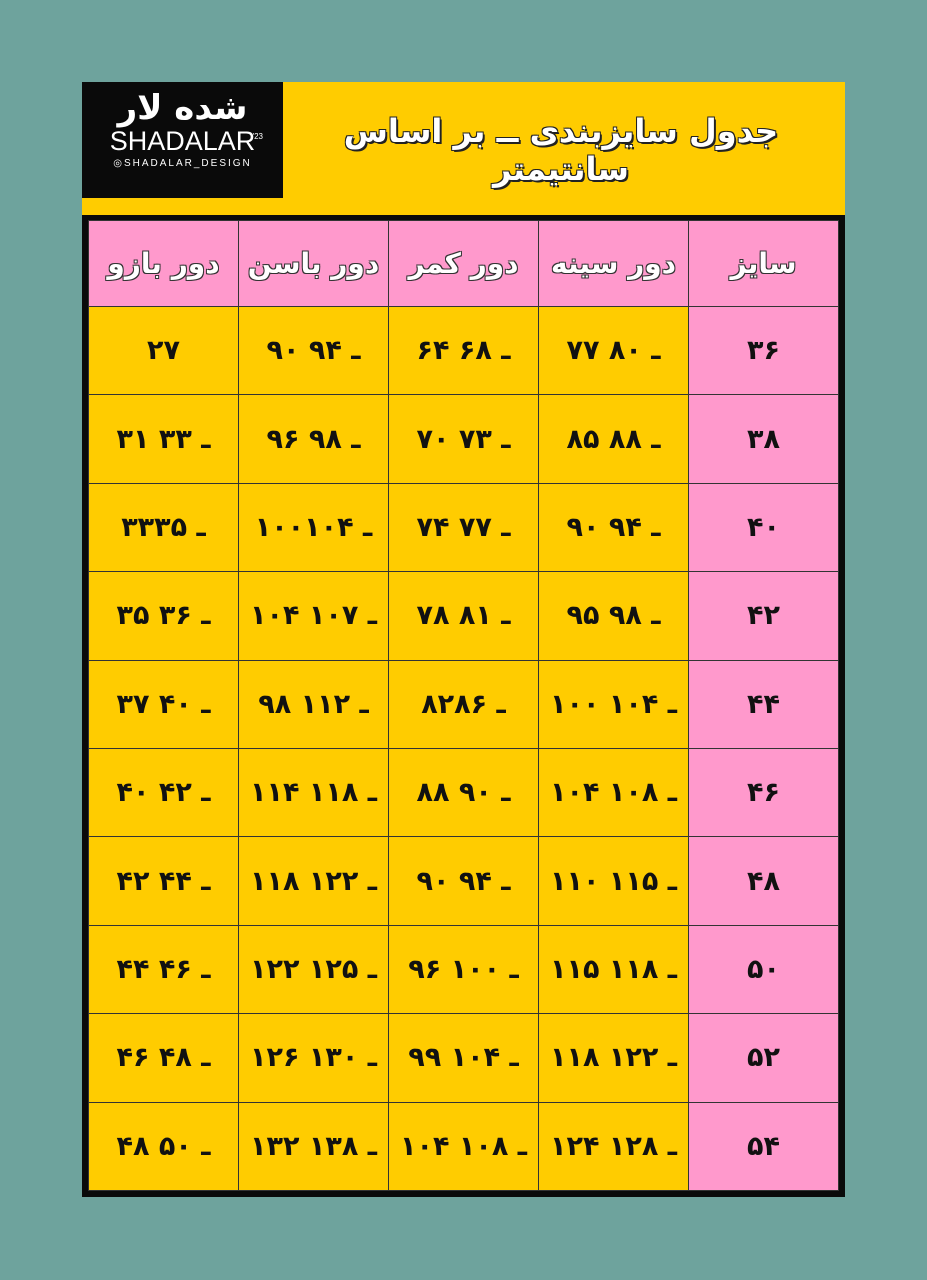 The image size is (927, 1280). I want to click on cell-value: ۲۷, so click(163, 351).